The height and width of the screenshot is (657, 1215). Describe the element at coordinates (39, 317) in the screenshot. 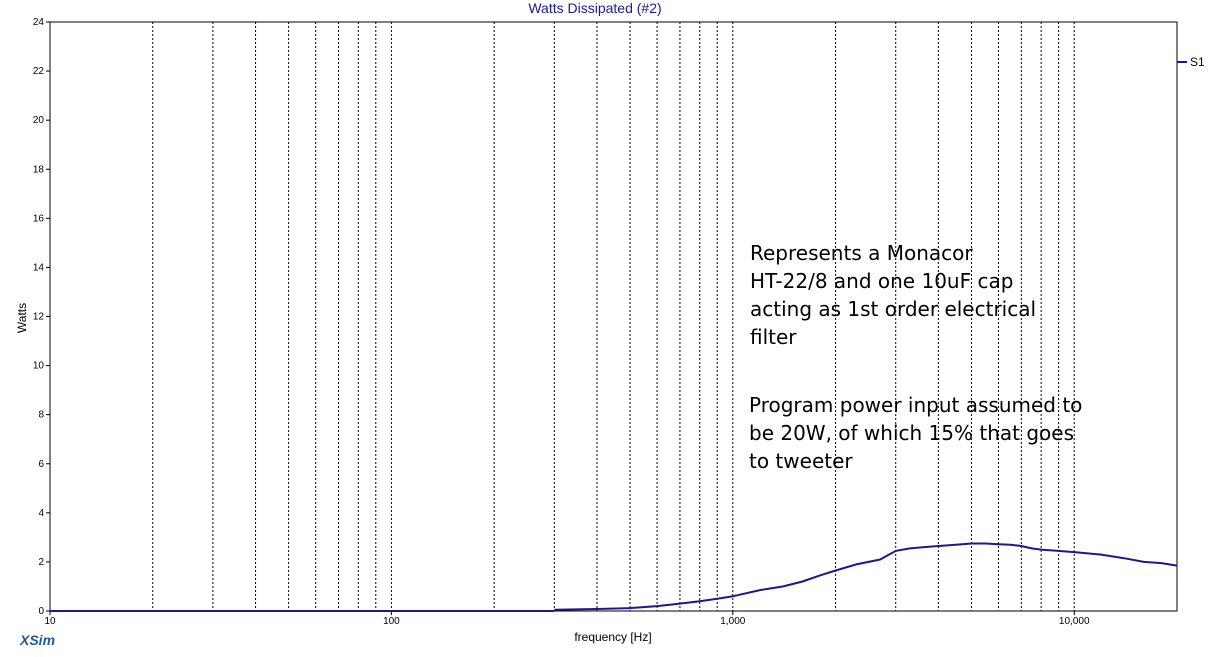

I see `y-tick-label: 12` at that location.